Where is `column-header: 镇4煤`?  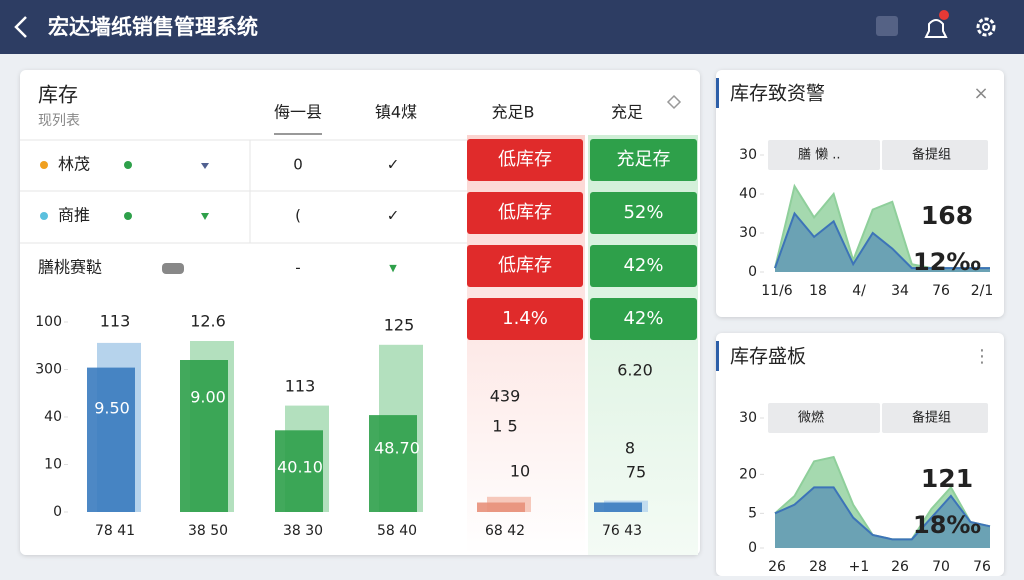
column-header: 镇4煤 is located at coordinates (396, 112).